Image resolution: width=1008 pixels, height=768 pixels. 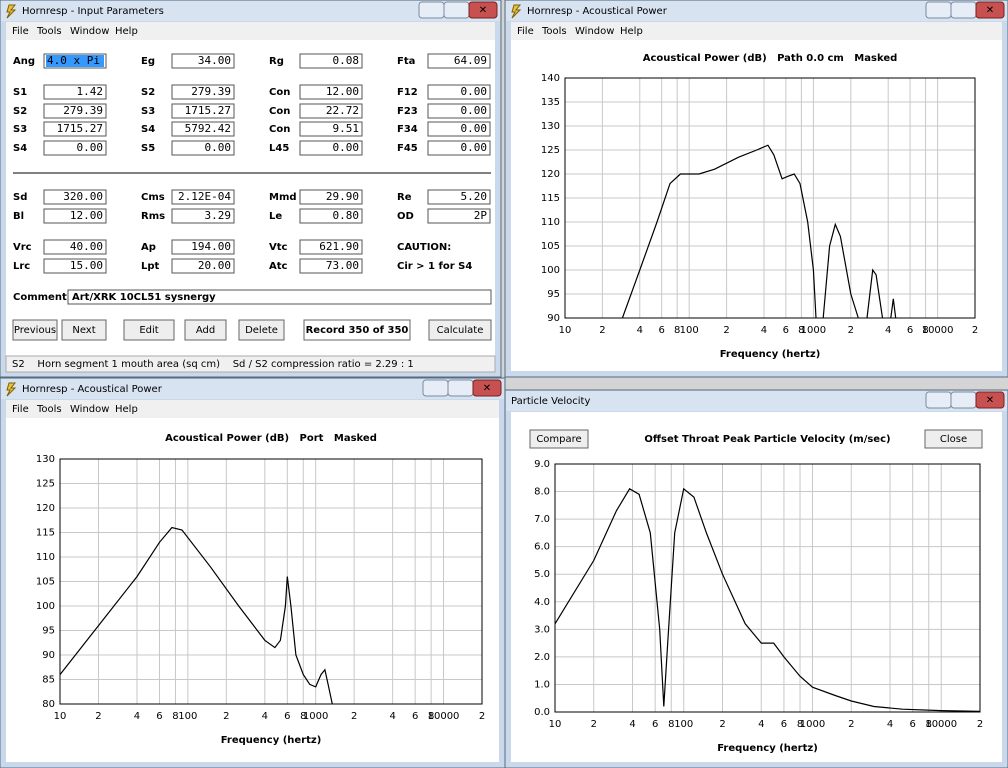 I want to click on menu-bar, so click(x=250, y=31).